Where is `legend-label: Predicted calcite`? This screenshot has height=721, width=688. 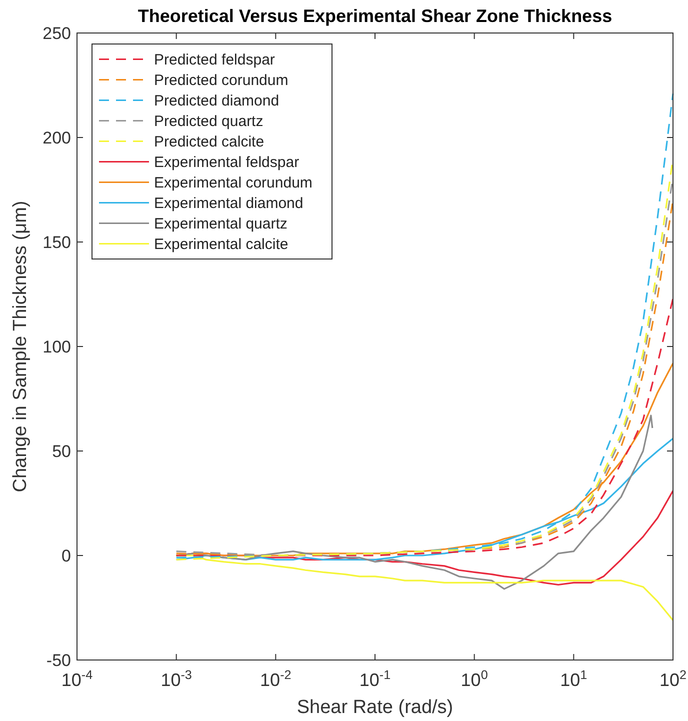
legend-label: Predicted calcite is located at coordinates (209, 141).